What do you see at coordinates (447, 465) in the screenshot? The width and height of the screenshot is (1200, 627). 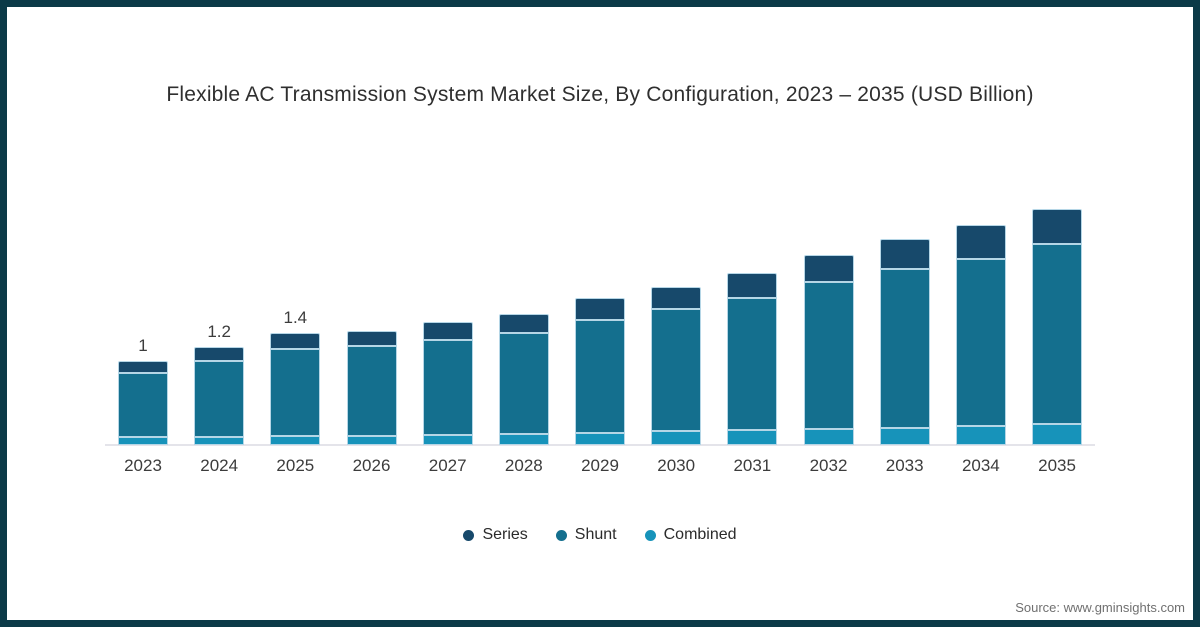 I see `x-tick-2027: 2027` at bounding box center [447, 465].